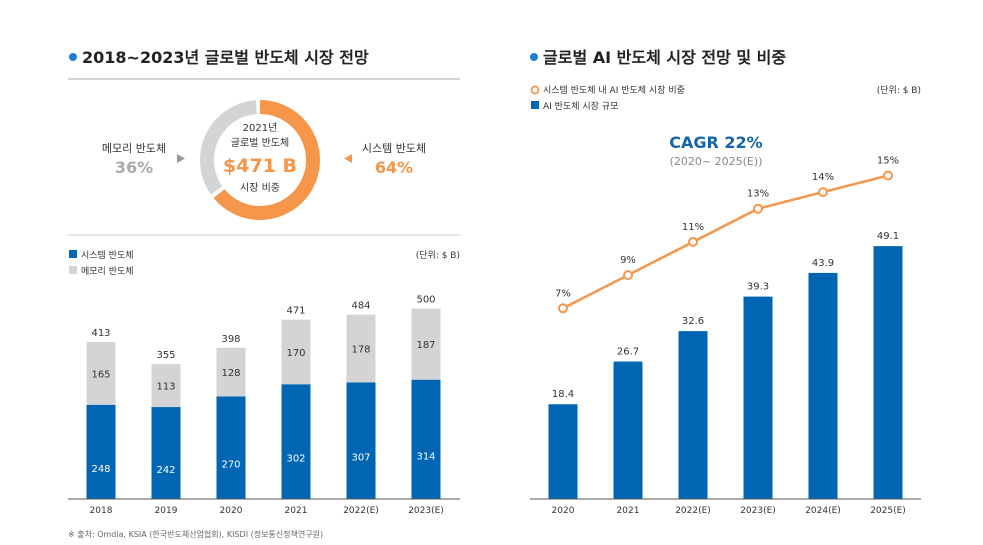 This screenshot has width=983, height=545. Describe the element at coordinates (100, 469) in the screenshot. I see `label-system: 248` at that location.